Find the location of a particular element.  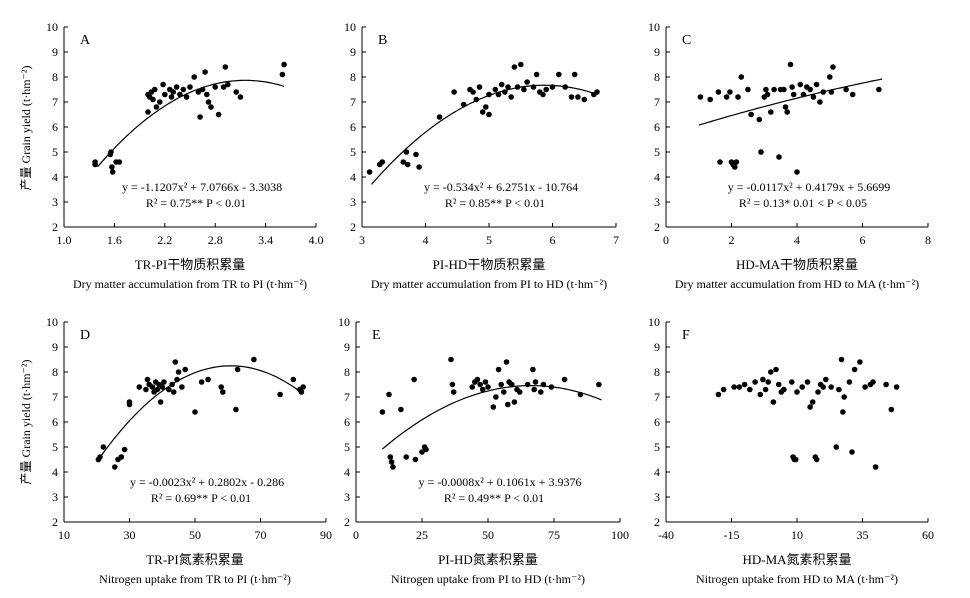

x-tick-label: 1.0 is located at coordinates (64, 240).